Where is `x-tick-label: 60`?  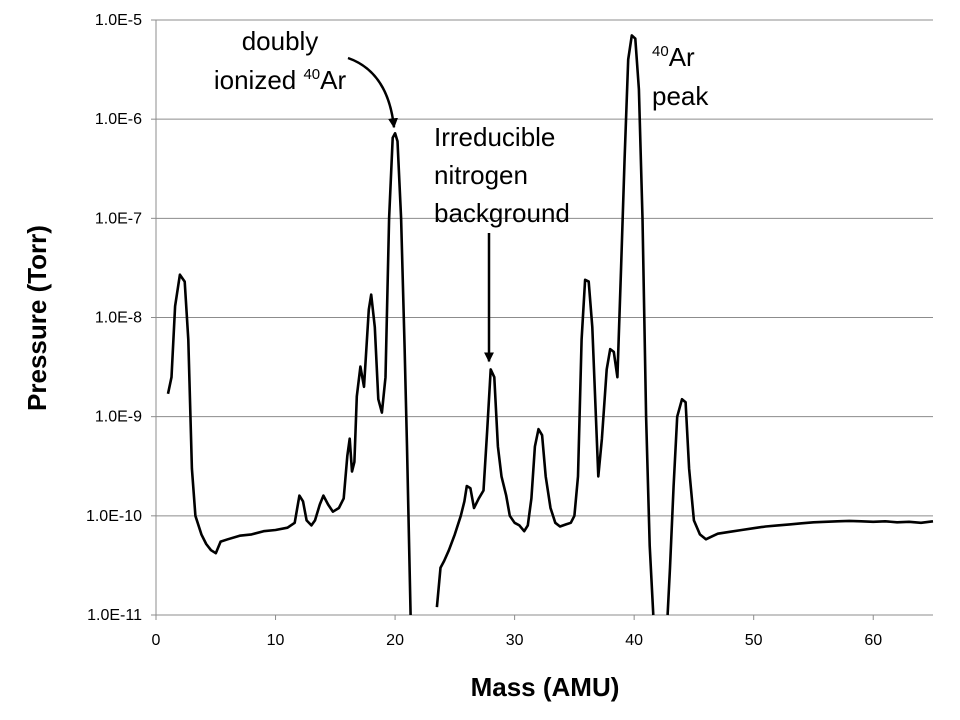
x-tick-label: 60 is located at coordinates (873, 640).